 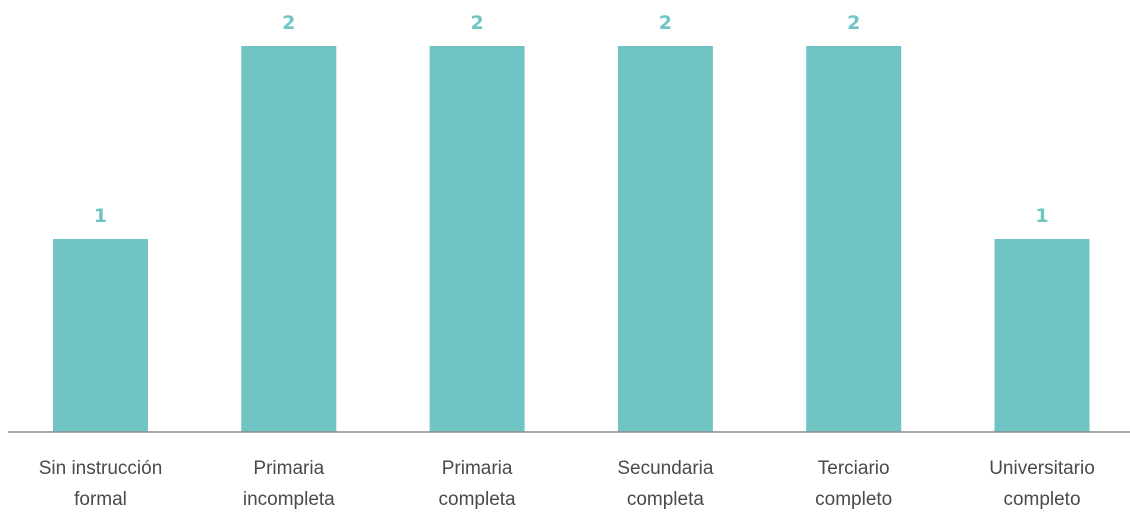 What do you see at coordinates (665, 23) in the screenshot?
I see `bar-value-label-3: 2` at bounding box center [665, 23].